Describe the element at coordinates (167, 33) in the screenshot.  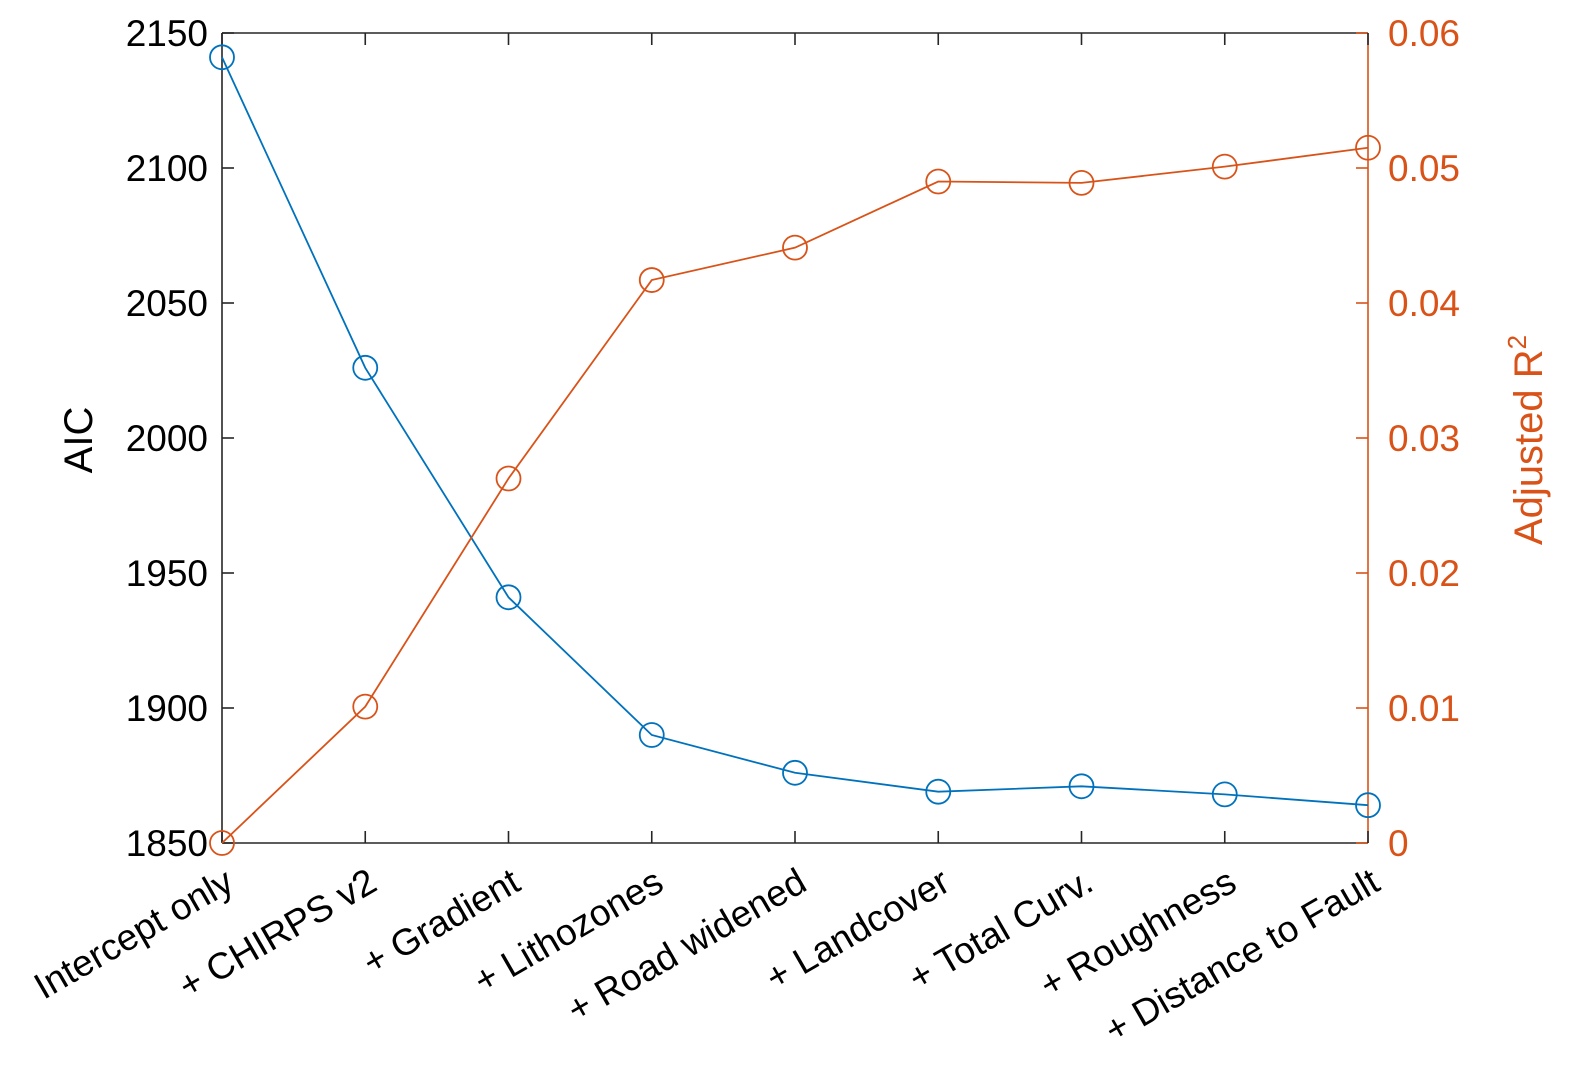
I see `y-left-tick-label: 2150` at that location.